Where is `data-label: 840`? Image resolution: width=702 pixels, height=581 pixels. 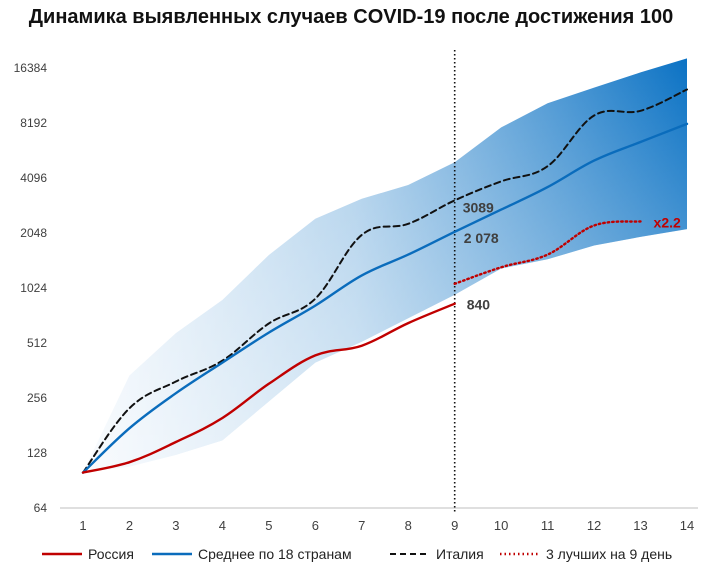 data-label: 840 is located at coordinates (479, 305).